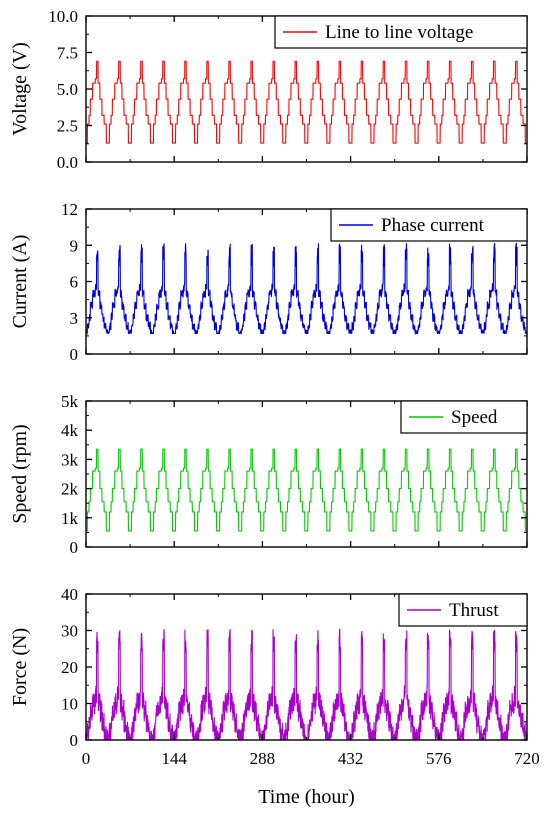 This screenshot has height=813, width=550. Describe the element at coordinates (69, 667) in the screenshot. I see `y-tick-label: 20` at that location.